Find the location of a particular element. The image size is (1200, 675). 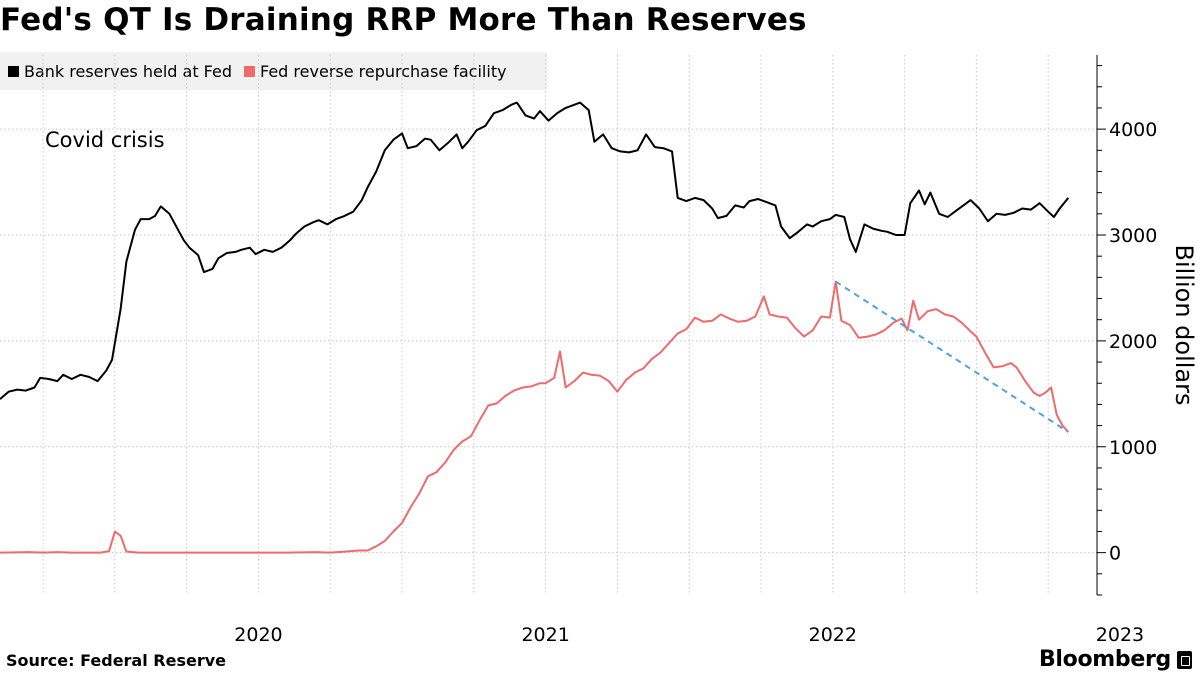

y-tick-label: 2000 is located at coordinates (1133, 342).